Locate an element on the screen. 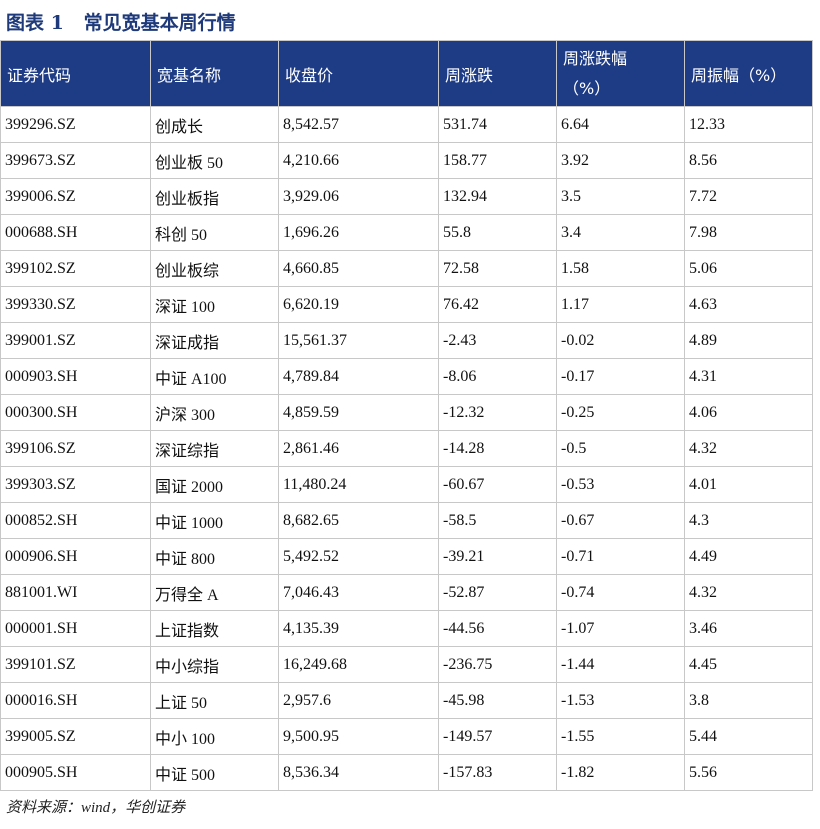 The width and height of the screenshot is (820, 829). table-cell: 创业板综 is located at coordinates (214, 268).